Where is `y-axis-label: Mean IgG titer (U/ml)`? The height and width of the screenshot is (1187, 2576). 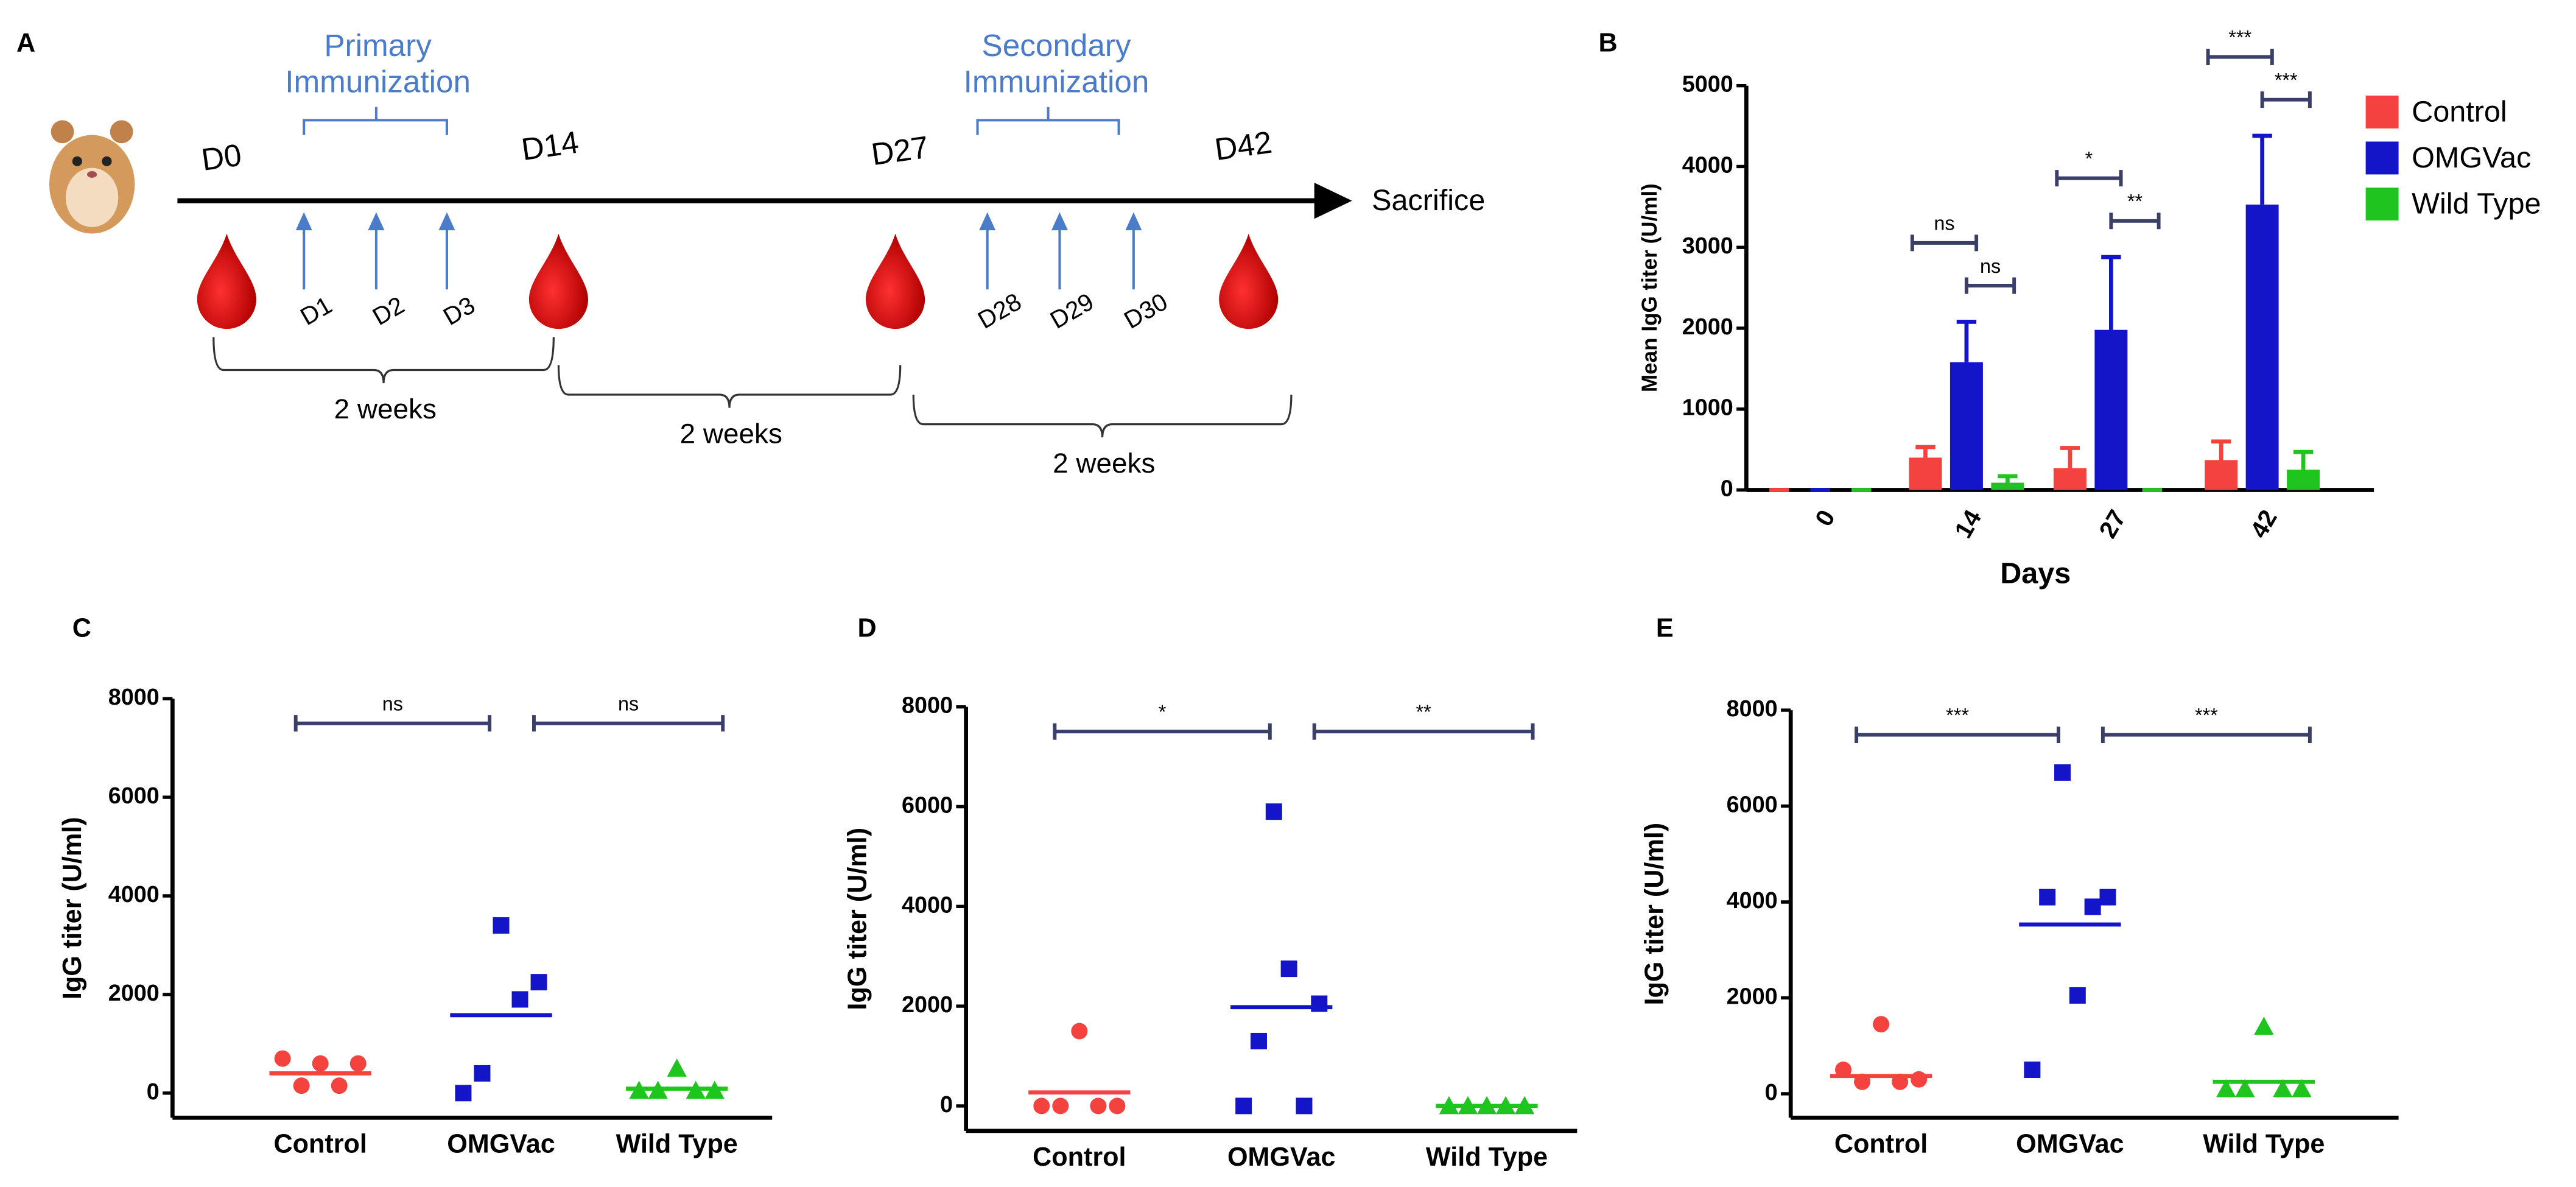 y-axis-label: Mean IgG titer (U/ml) is located at coordinates (1650, 287).